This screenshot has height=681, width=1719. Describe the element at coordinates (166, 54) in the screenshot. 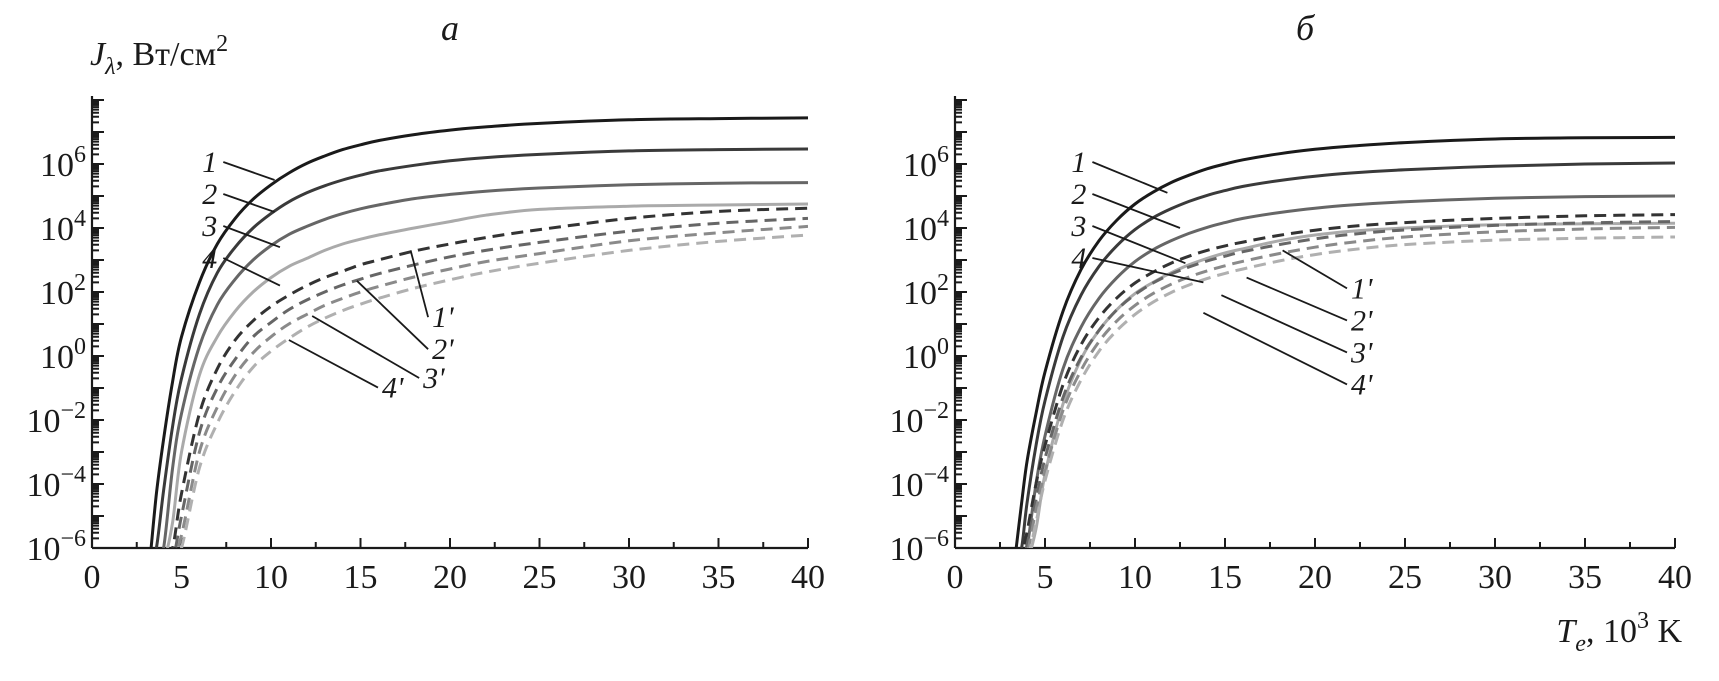

I see `y-axis-unit: , Вт/см` at that location.